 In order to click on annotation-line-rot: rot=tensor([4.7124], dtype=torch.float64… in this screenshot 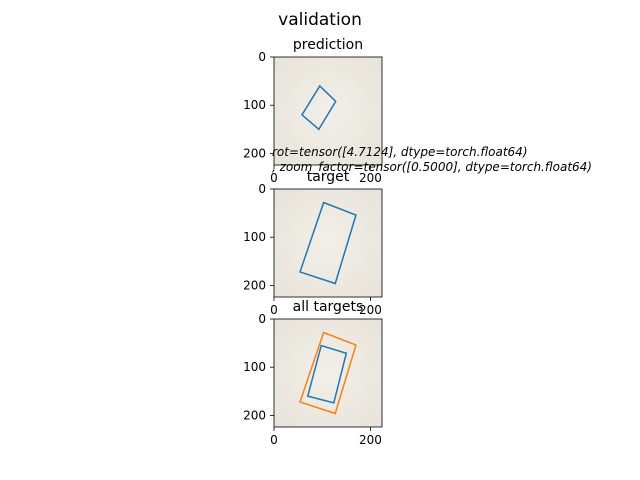, I will do `click(400, 152)`.